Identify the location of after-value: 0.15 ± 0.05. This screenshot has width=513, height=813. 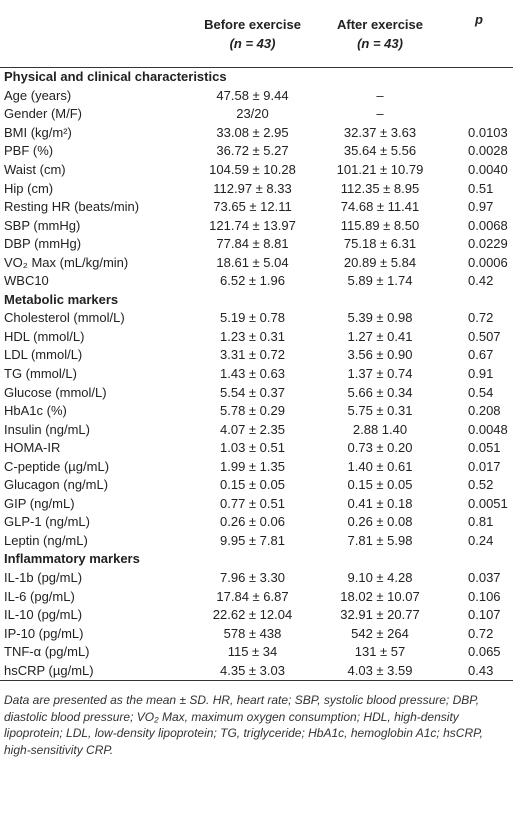
(380, 485).